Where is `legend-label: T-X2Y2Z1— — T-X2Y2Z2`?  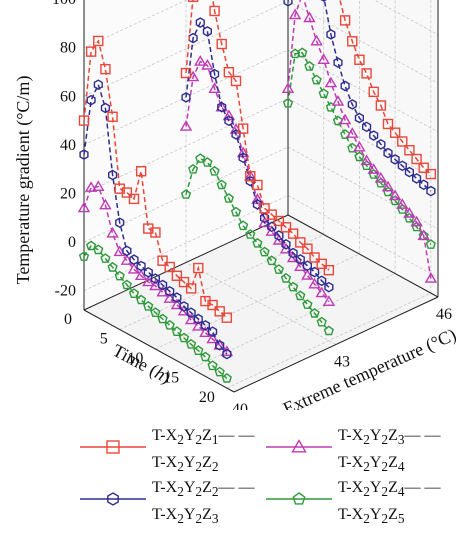
legend-label: T-X2Y2Z1— — T-X2Y2Z2 is located at coordinates (203, 451).